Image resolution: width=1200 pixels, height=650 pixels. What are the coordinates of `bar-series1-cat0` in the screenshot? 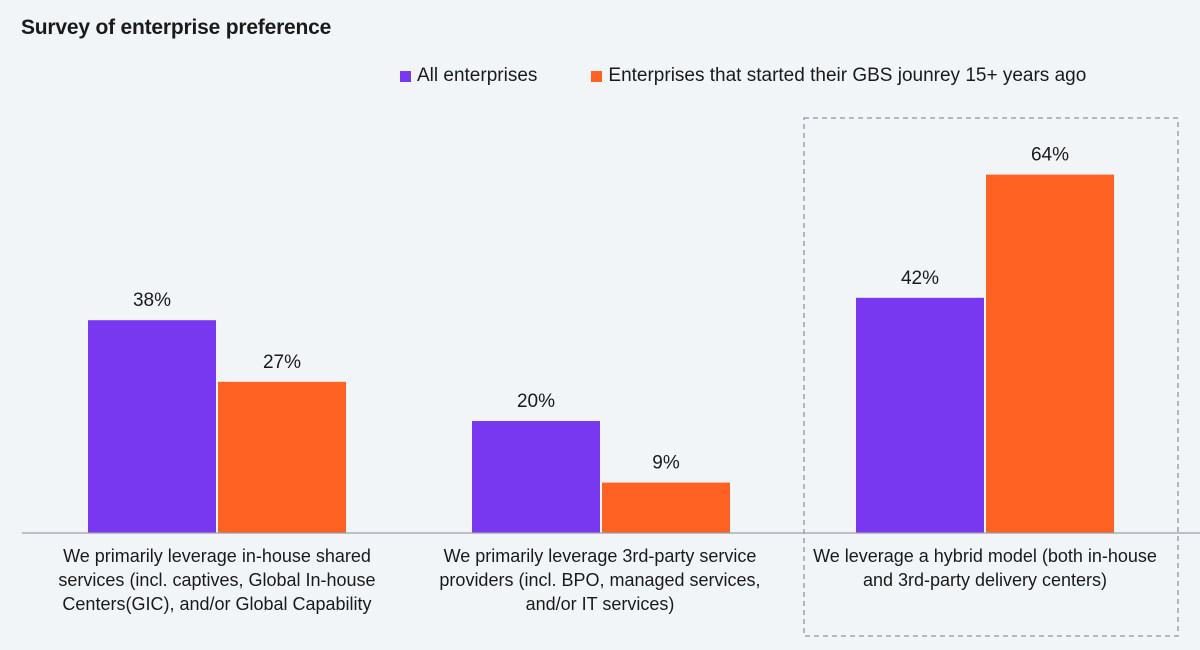 It's located at (282, 457).